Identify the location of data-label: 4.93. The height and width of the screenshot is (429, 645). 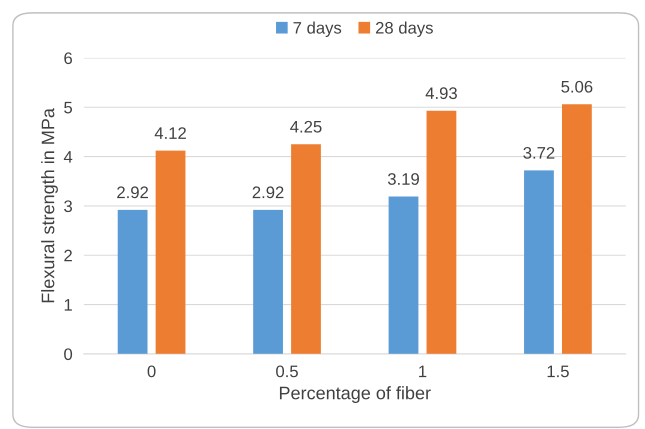
(441, 93).